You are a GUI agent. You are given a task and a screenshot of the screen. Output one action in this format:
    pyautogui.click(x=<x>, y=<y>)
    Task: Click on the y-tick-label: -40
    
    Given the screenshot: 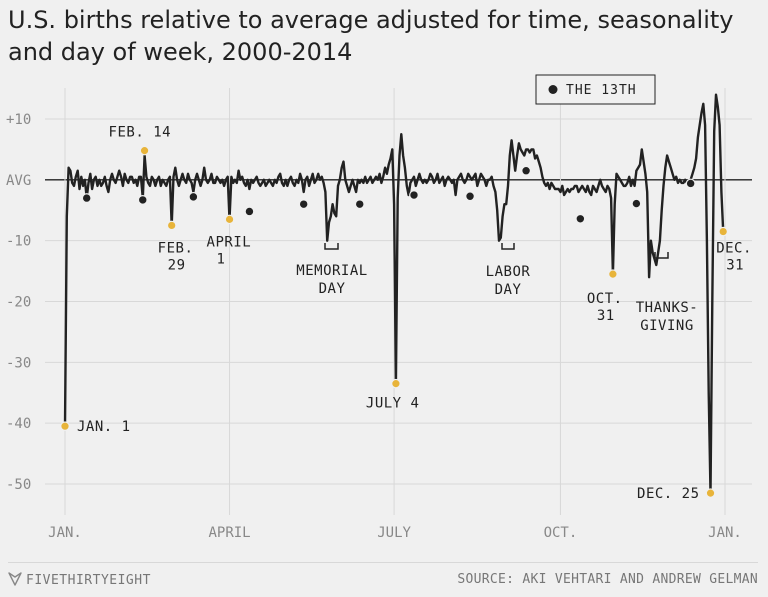 What is the action you would take?
    pyautogui.click(x=18, y=424)
    